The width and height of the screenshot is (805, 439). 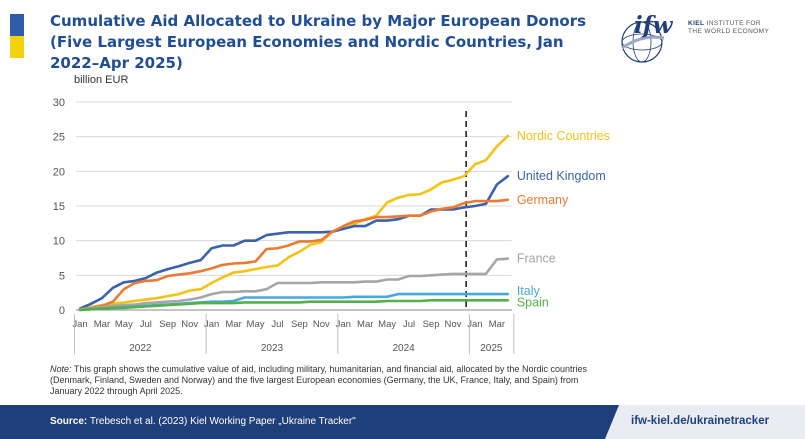 I want to click on ifw-logo: ifw KIEL INSTITUTE FOR THE WORLD ECONOMY, so click(x=708, y=38).